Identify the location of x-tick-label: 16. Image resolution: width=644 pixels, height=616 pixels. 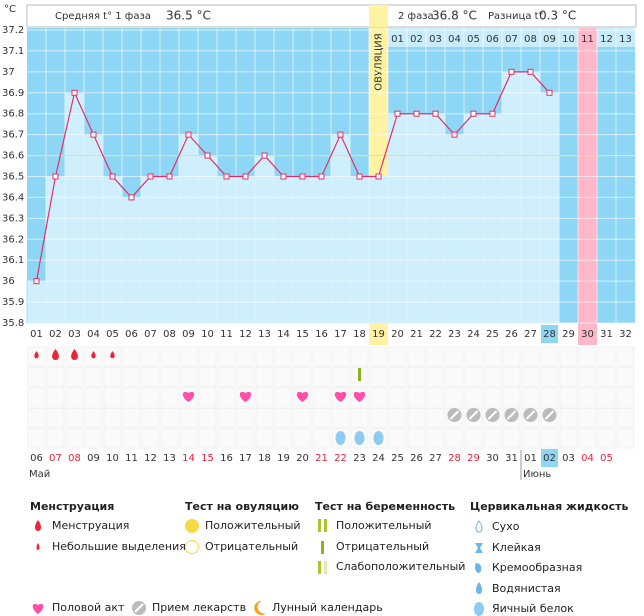
(321, 334).